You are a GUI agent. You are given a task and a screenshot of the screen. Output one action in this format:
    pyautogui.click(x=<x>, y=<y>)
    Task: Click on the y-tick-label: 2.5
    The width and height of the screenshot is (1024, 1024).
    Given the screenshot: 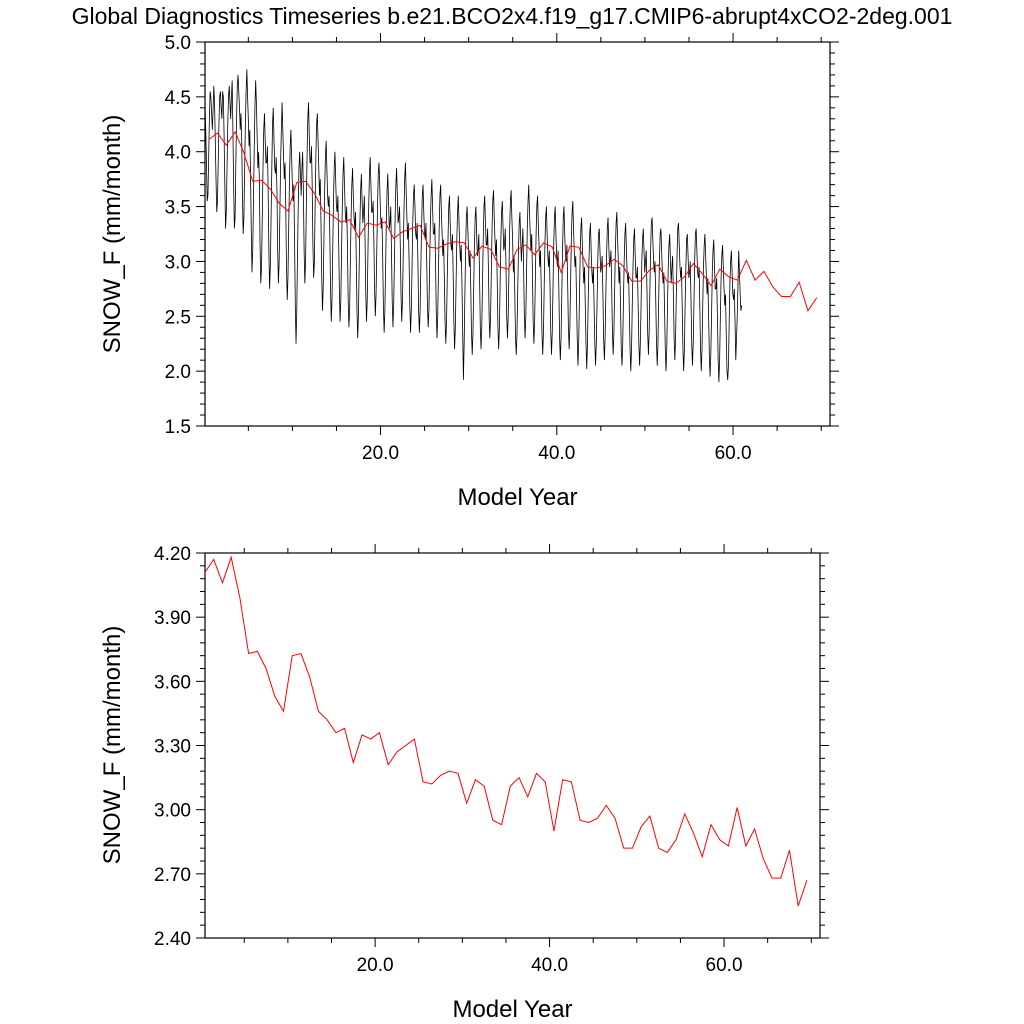 What is the action you would take?
    pyautogui.click(x=178, y=317)
    